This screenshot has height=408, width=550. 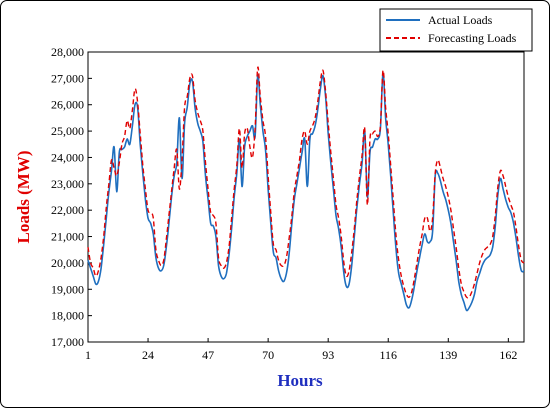 I want to click on y-tick-label: 23,000, so click(x=67, y=184).